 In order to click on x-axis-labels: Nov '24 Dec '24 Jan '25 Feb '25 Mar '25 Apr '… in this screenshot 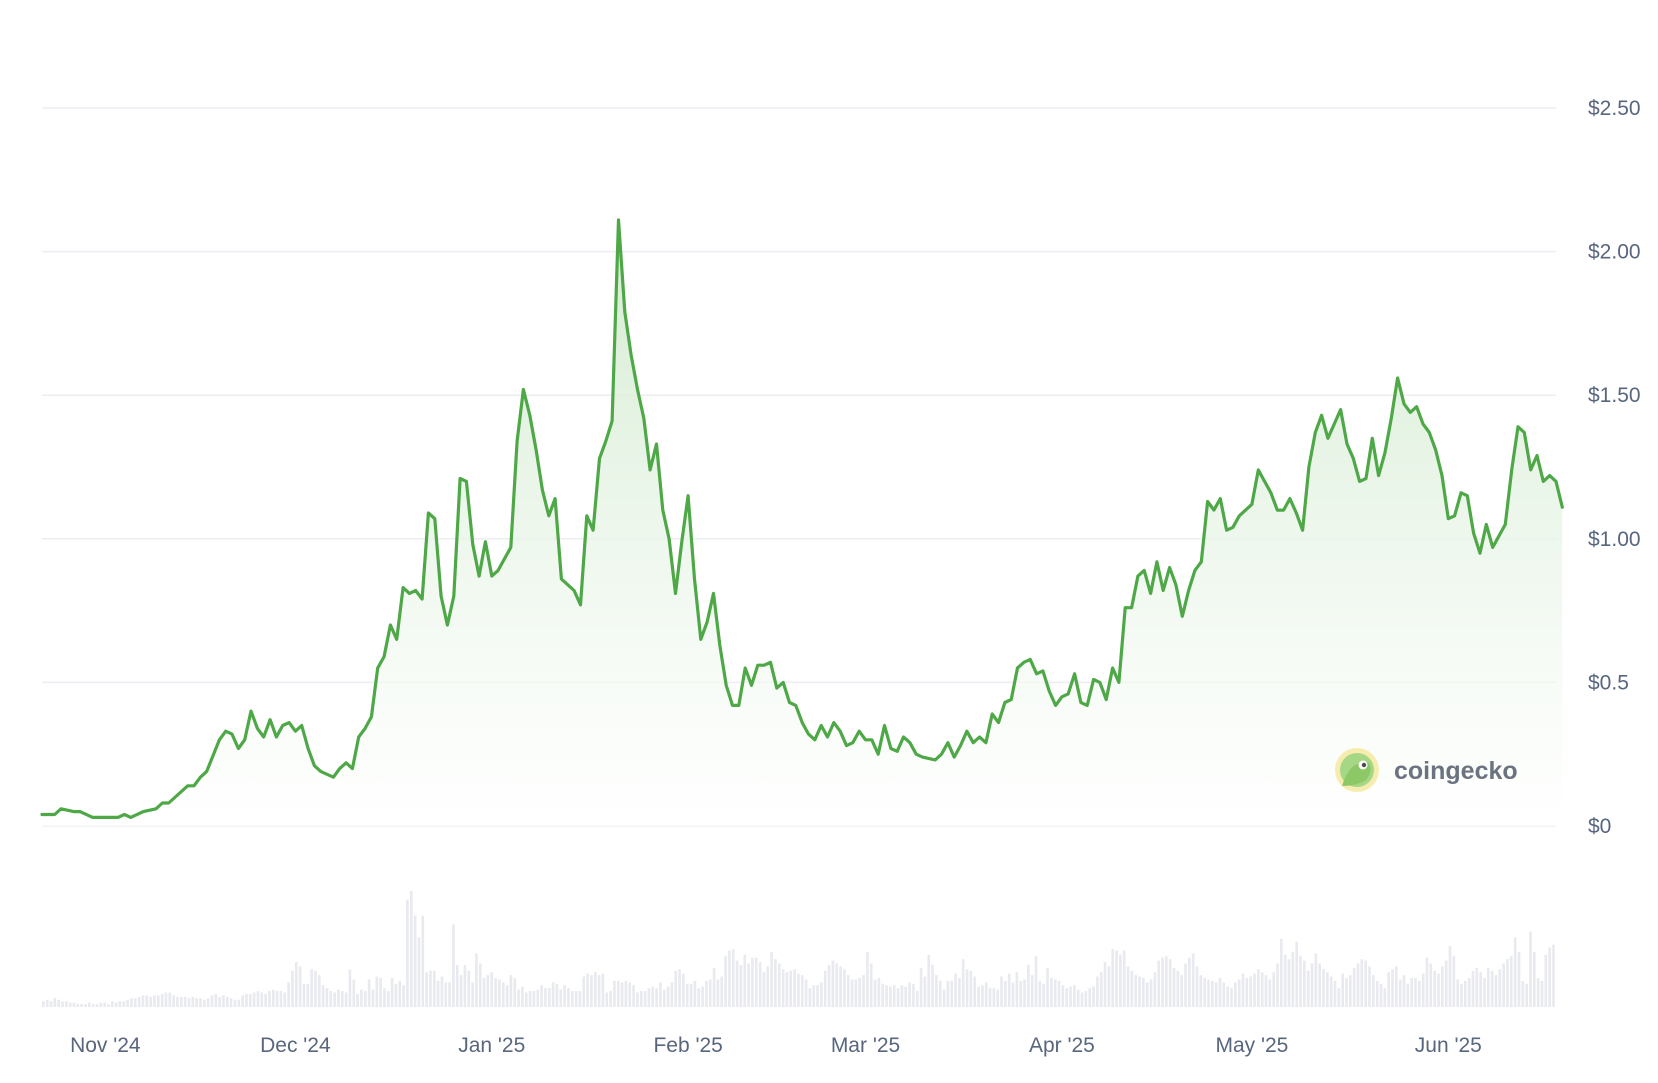, I will do `click(776, 1045)`.